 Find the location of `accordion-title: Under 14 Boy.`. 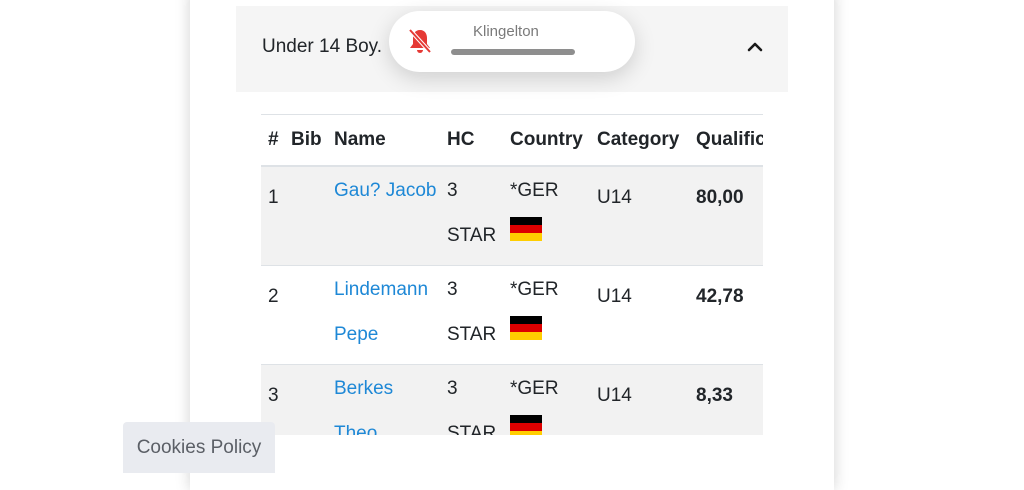

accordion-title: Under 14 Boy. is located at coordinates (322, 46).